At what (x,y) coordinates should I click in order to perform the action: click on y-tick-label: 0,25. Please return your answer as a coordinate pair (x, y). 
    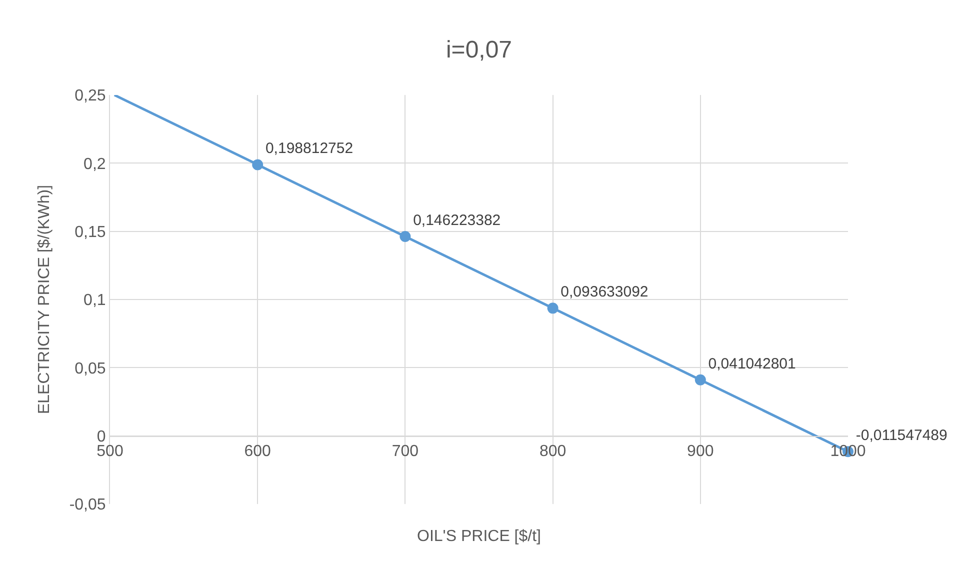
    Looking at the image, I should click on (90, 96).